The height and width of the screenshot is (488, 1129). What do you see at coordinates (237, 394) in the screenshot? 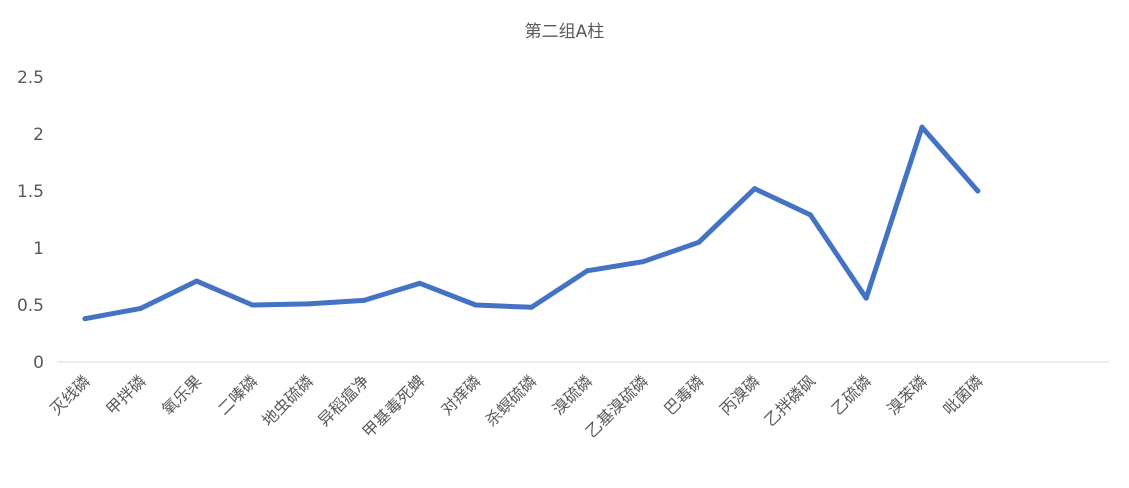
I see `x-tick-label: 二嗪磷` at bounding box center [237, 394].